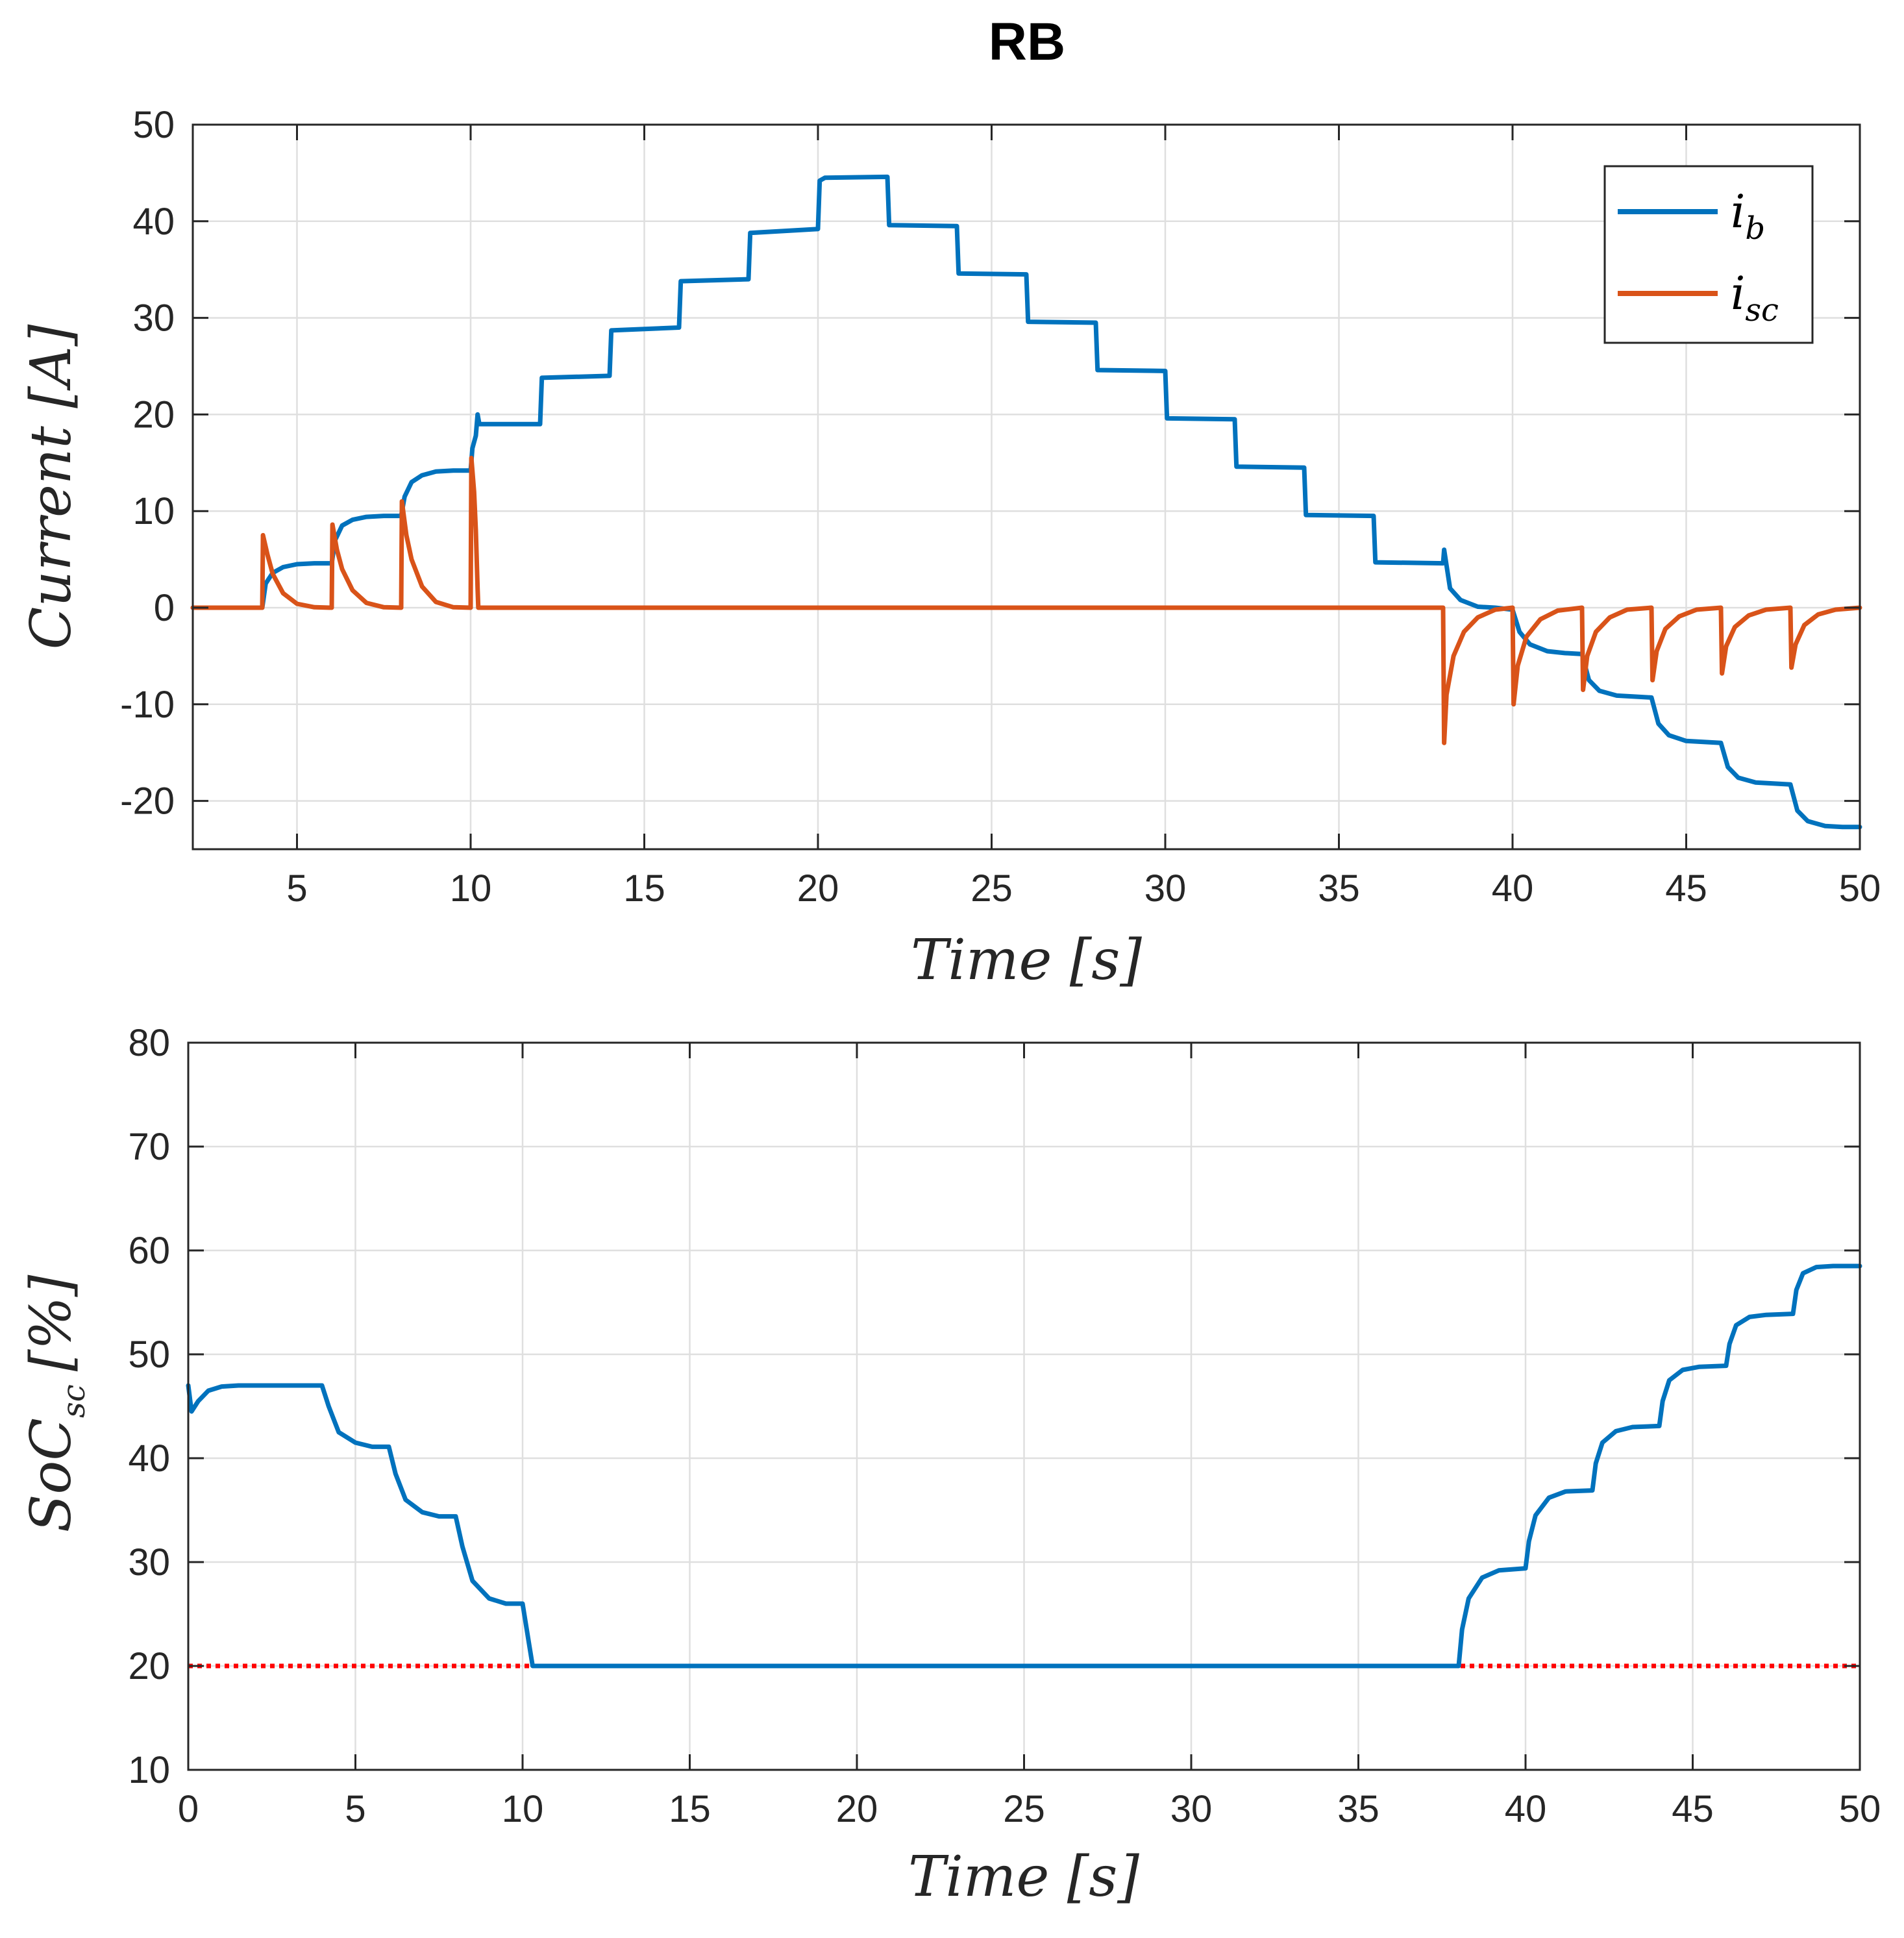 The image size is (1904, 1938). Describe the element at coordinates (147, 705) in the screenshot. I see `top-y-tick-label: -10` at that location.